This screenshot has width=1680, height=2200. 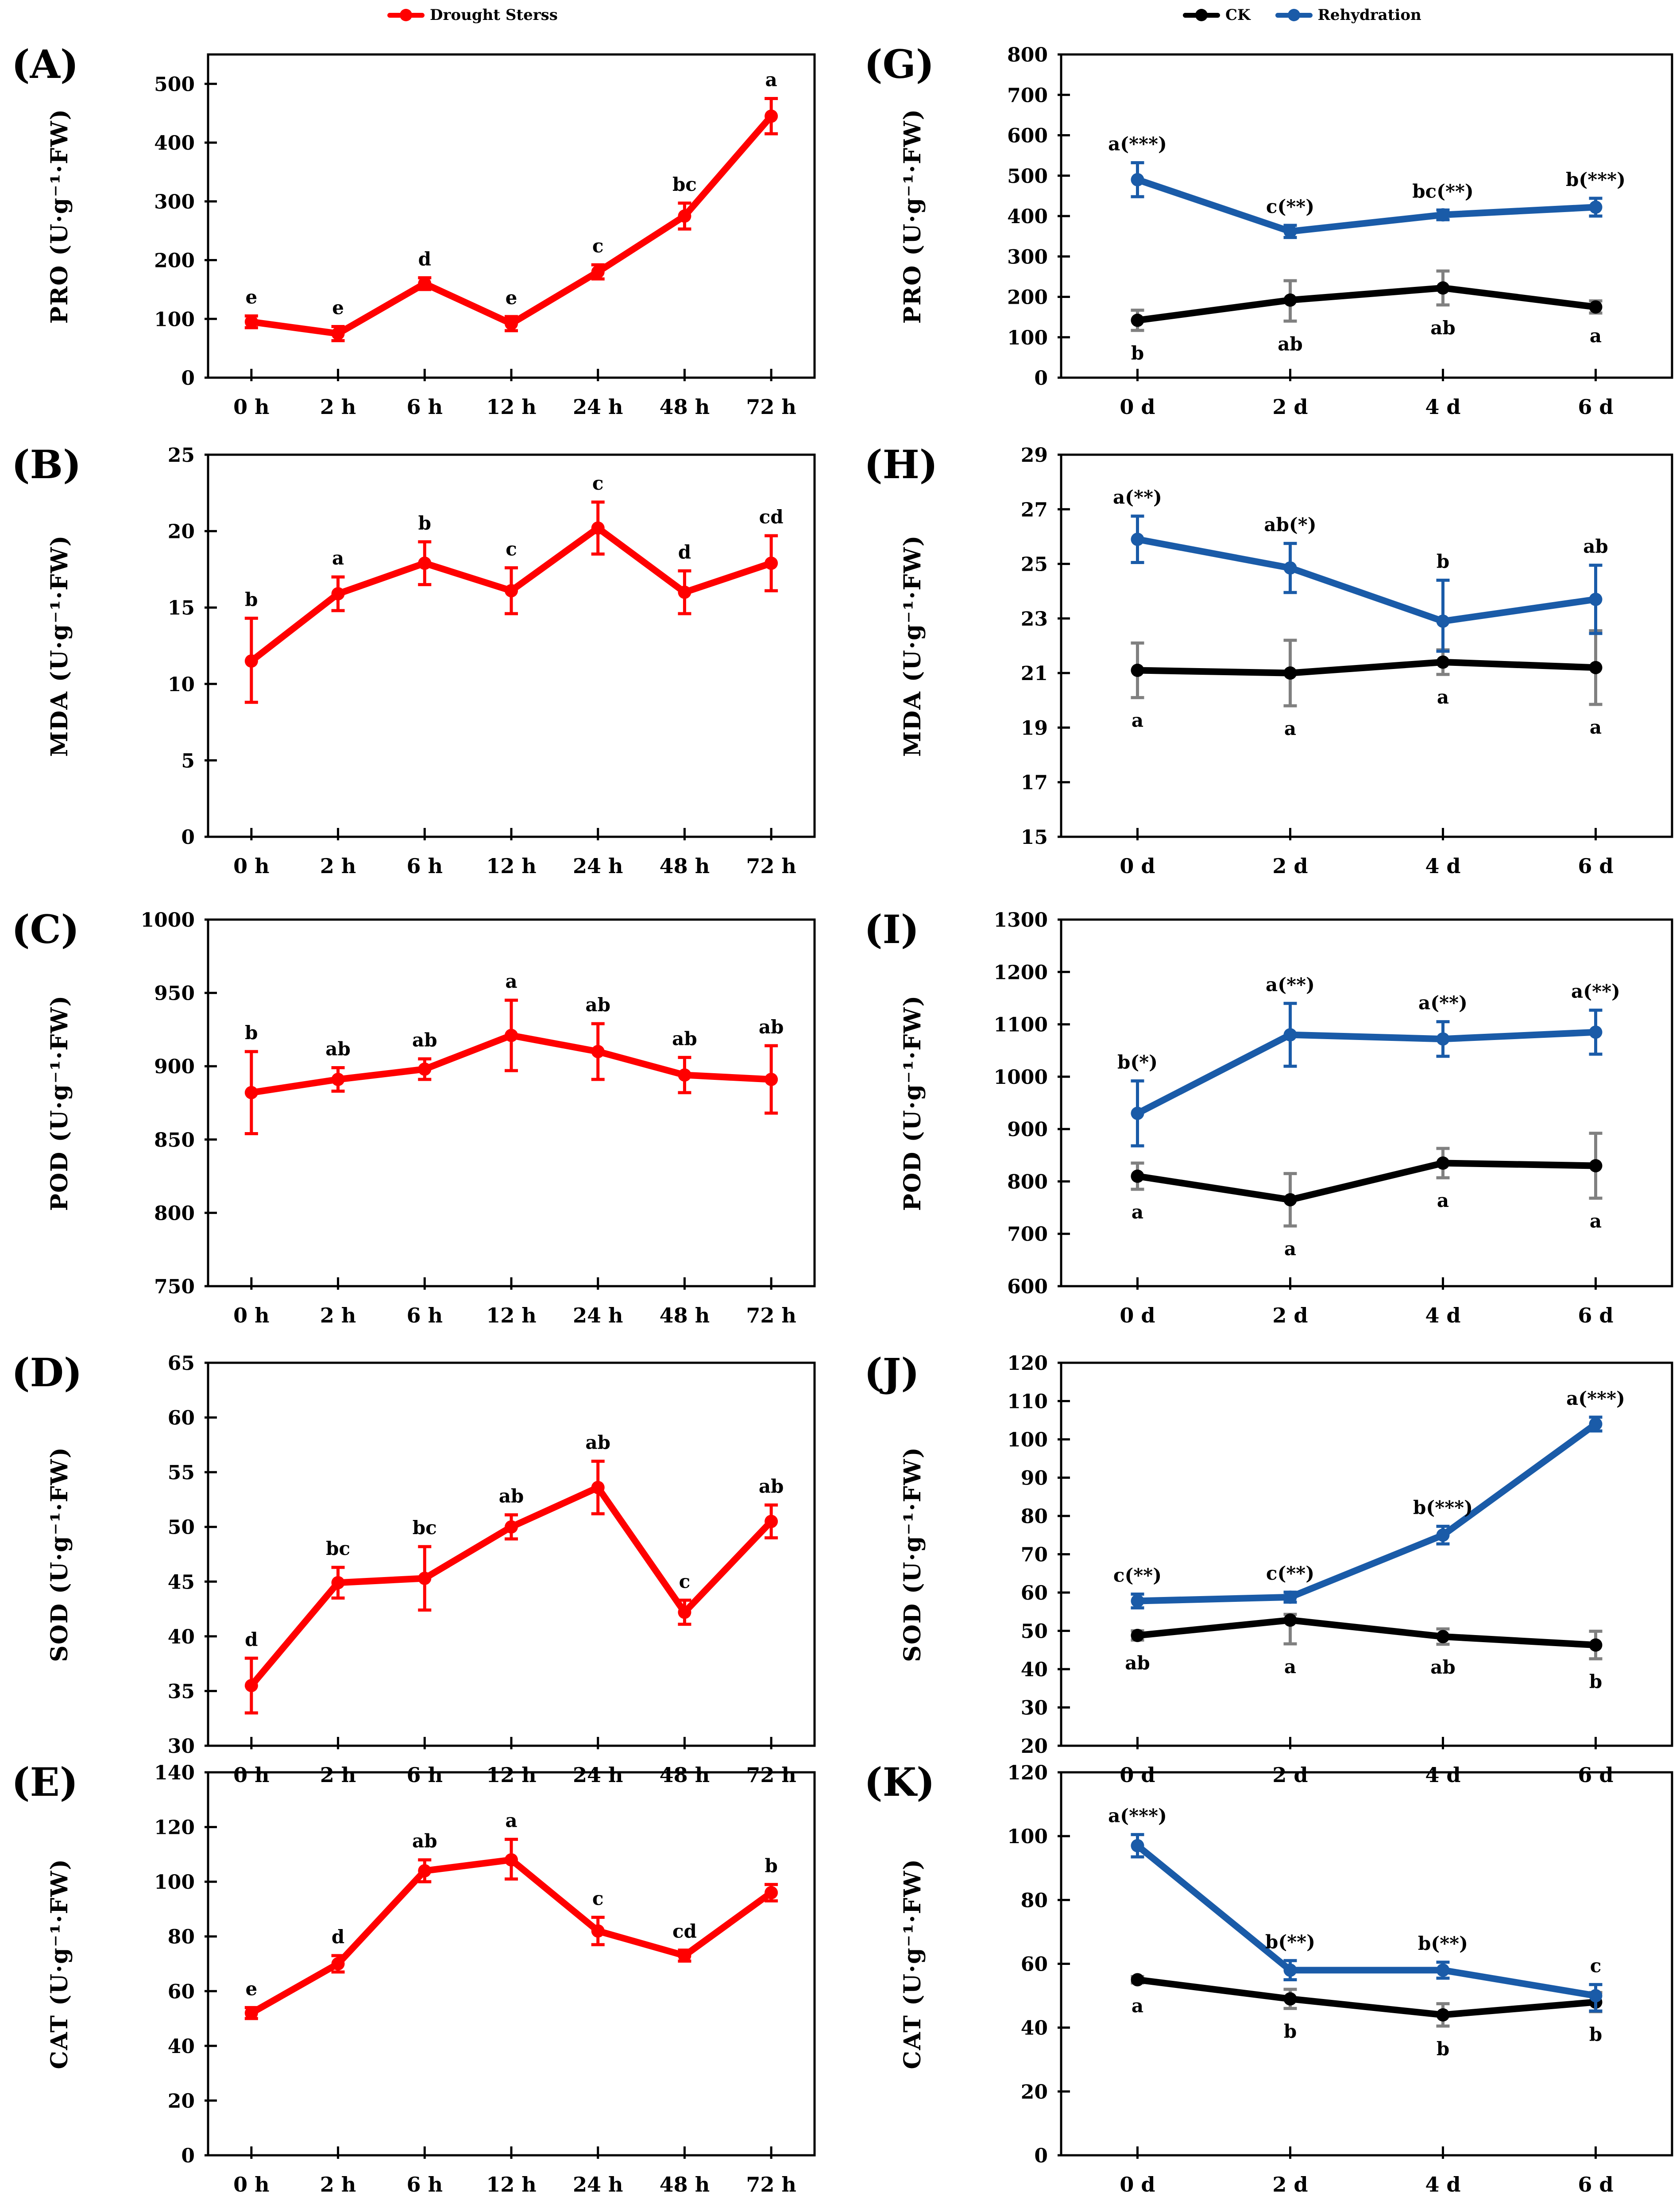 I want to click on x-tick-label: 6 d, so click(x=1596, y=1775).